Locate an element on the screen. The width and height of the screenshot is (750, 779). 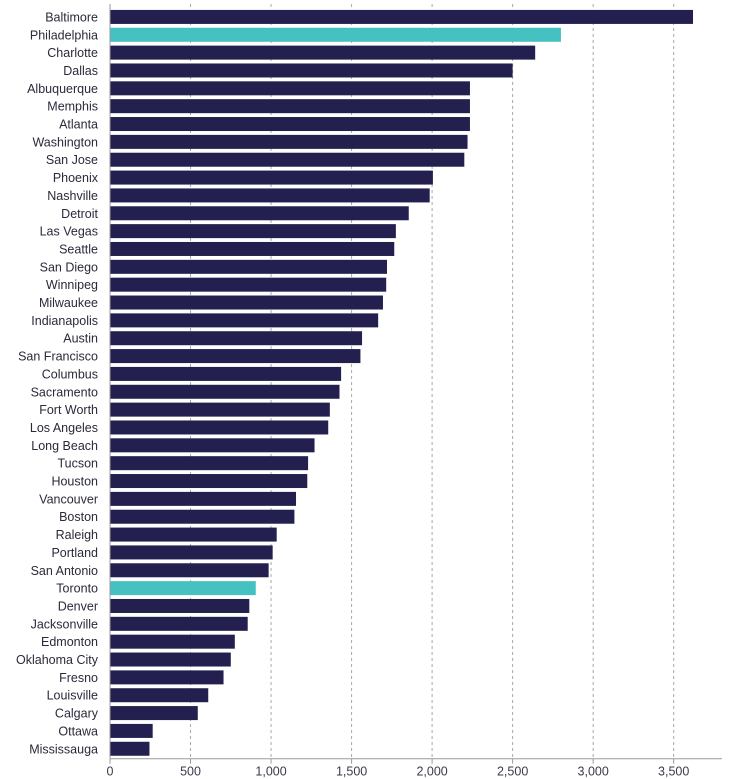
category-label: Baltimore is located at coordinates (71, 17).